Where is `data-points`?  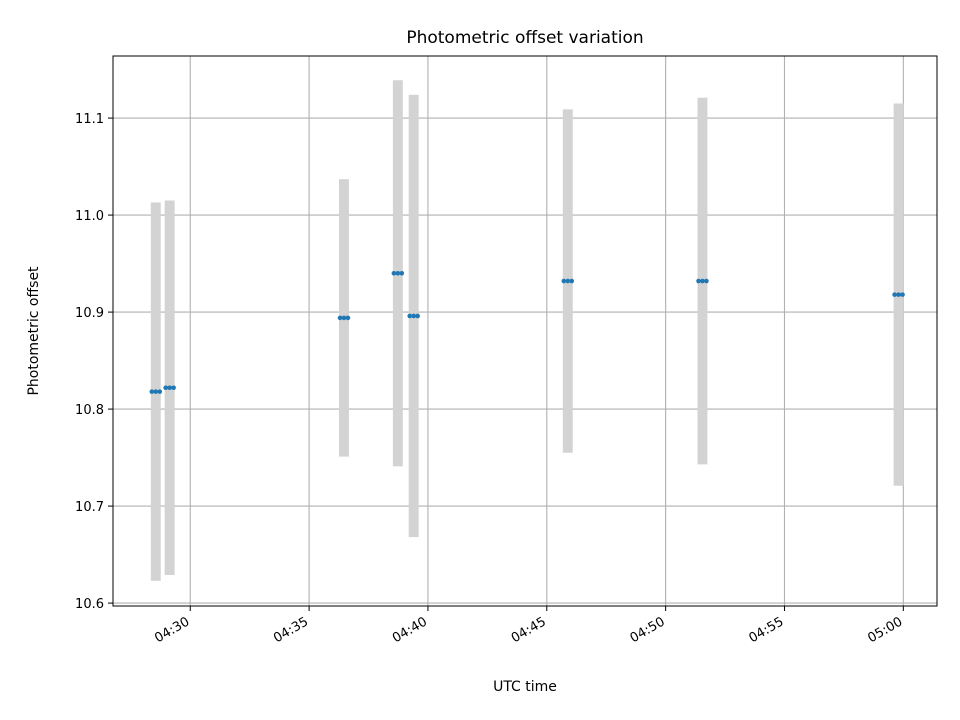 data-points is located at coordinates (527, 332).